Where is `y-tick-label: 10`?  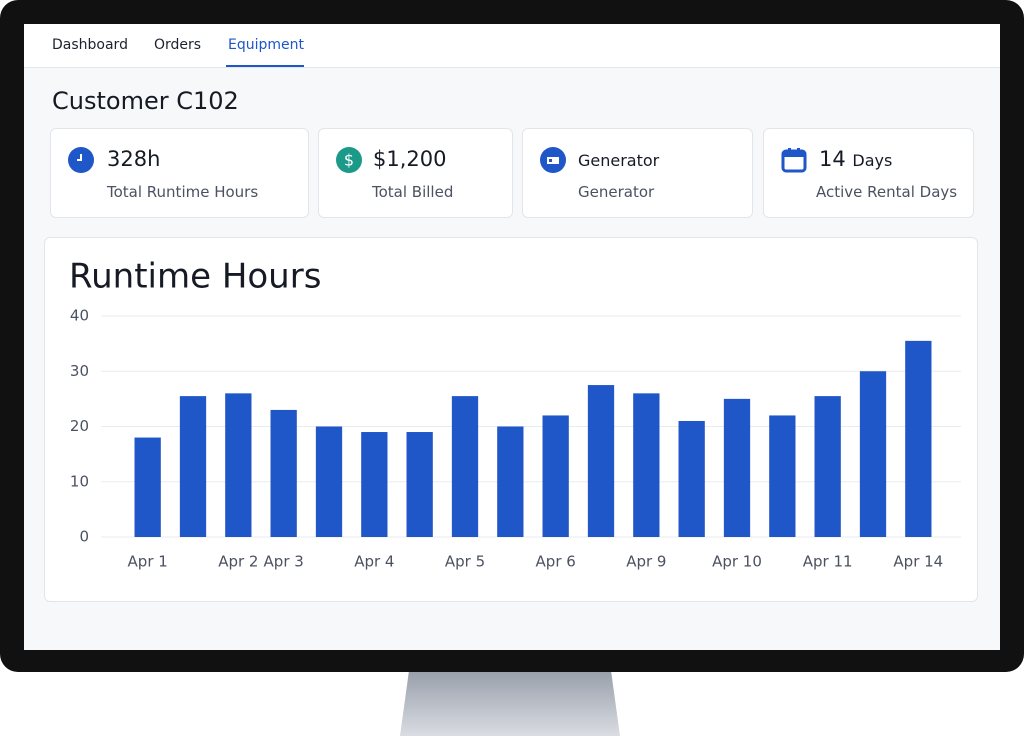
y-tick-label: 10 is located at coordinates (79, 481).